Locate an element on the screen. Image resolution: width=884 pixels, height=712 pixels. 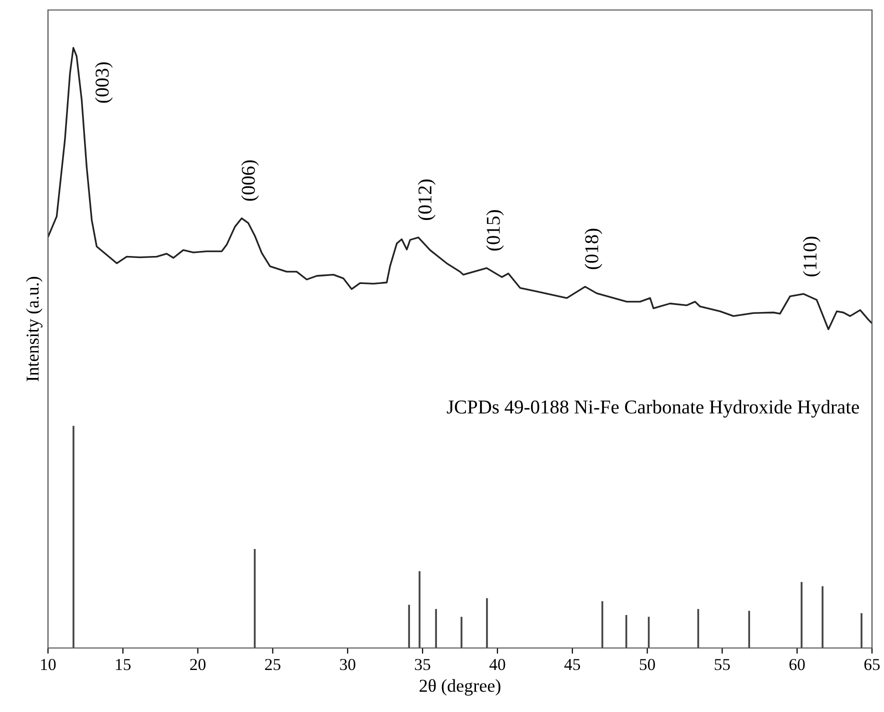
x-tick-label: 35 is located at coordinates (422, 664).